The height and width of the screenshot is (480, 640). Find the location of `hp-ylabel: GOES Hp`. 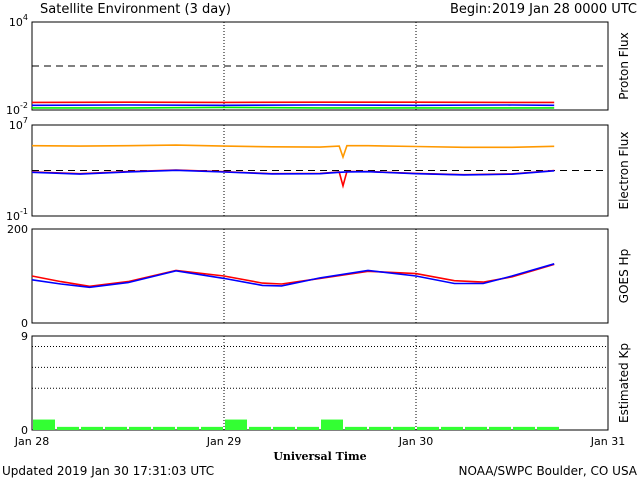

hp-ylabel: GOES Hp is located at coordinates (624, 276).